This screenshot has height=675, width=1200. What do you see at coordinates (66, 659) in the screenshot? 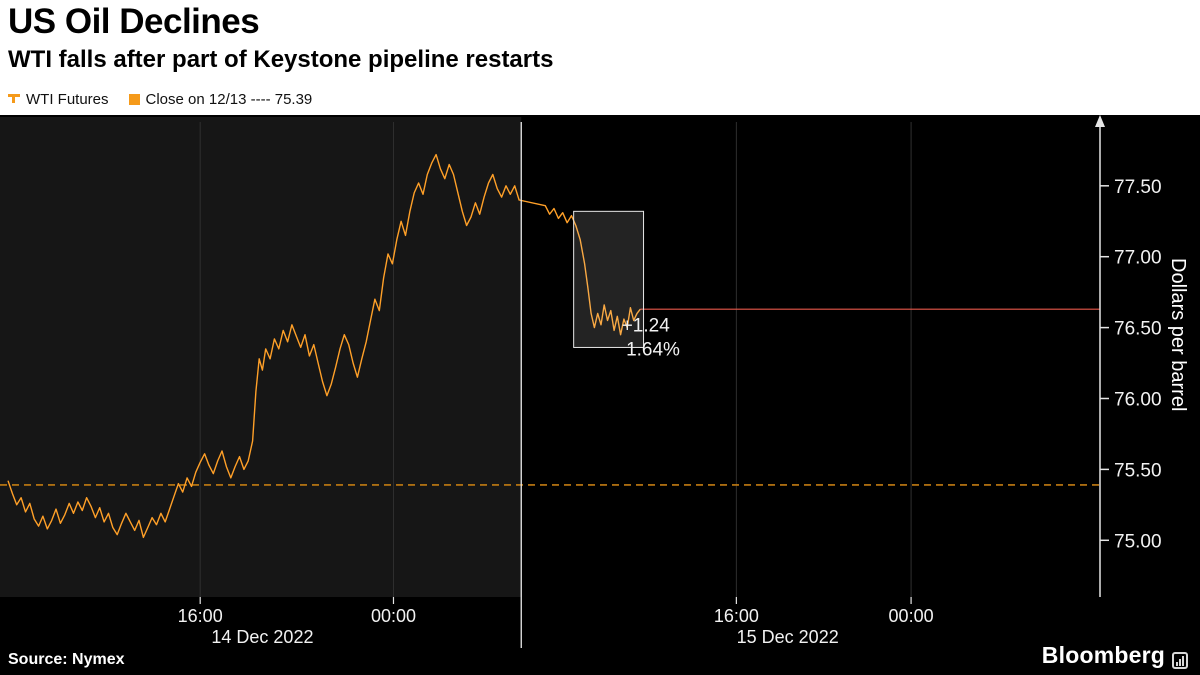
I see `source-credit: Source: Nymex` at bounding box center [66, 659].